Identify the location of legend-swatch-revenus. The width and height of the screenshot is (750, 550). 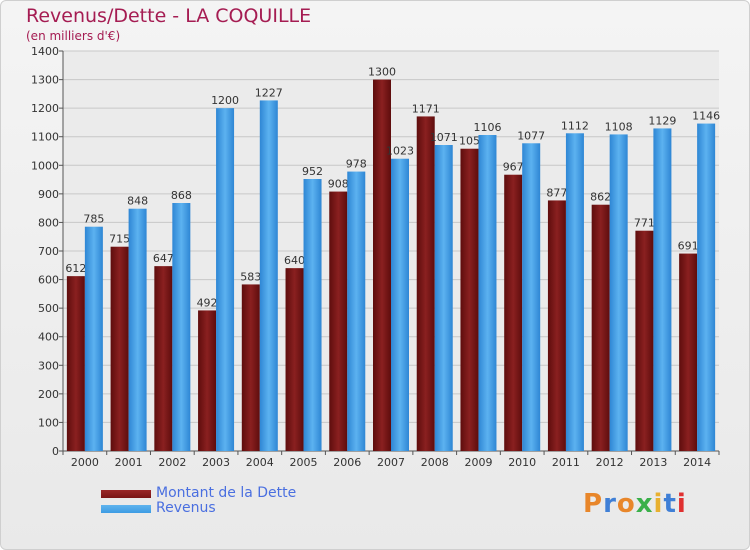
(126, 509).